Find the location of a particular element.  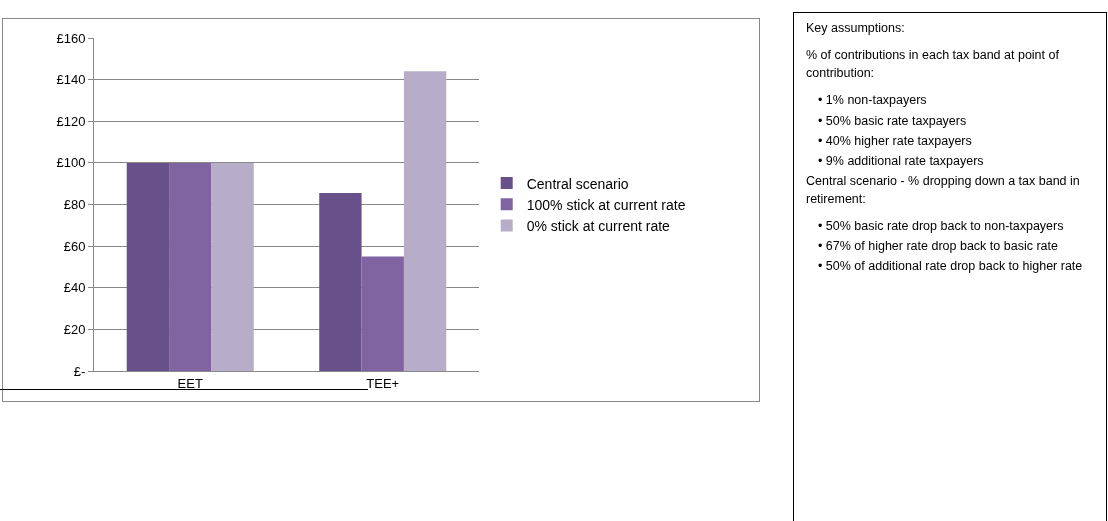

text: • 40% higher rate taxpayers is located at coordinates (895, 141).